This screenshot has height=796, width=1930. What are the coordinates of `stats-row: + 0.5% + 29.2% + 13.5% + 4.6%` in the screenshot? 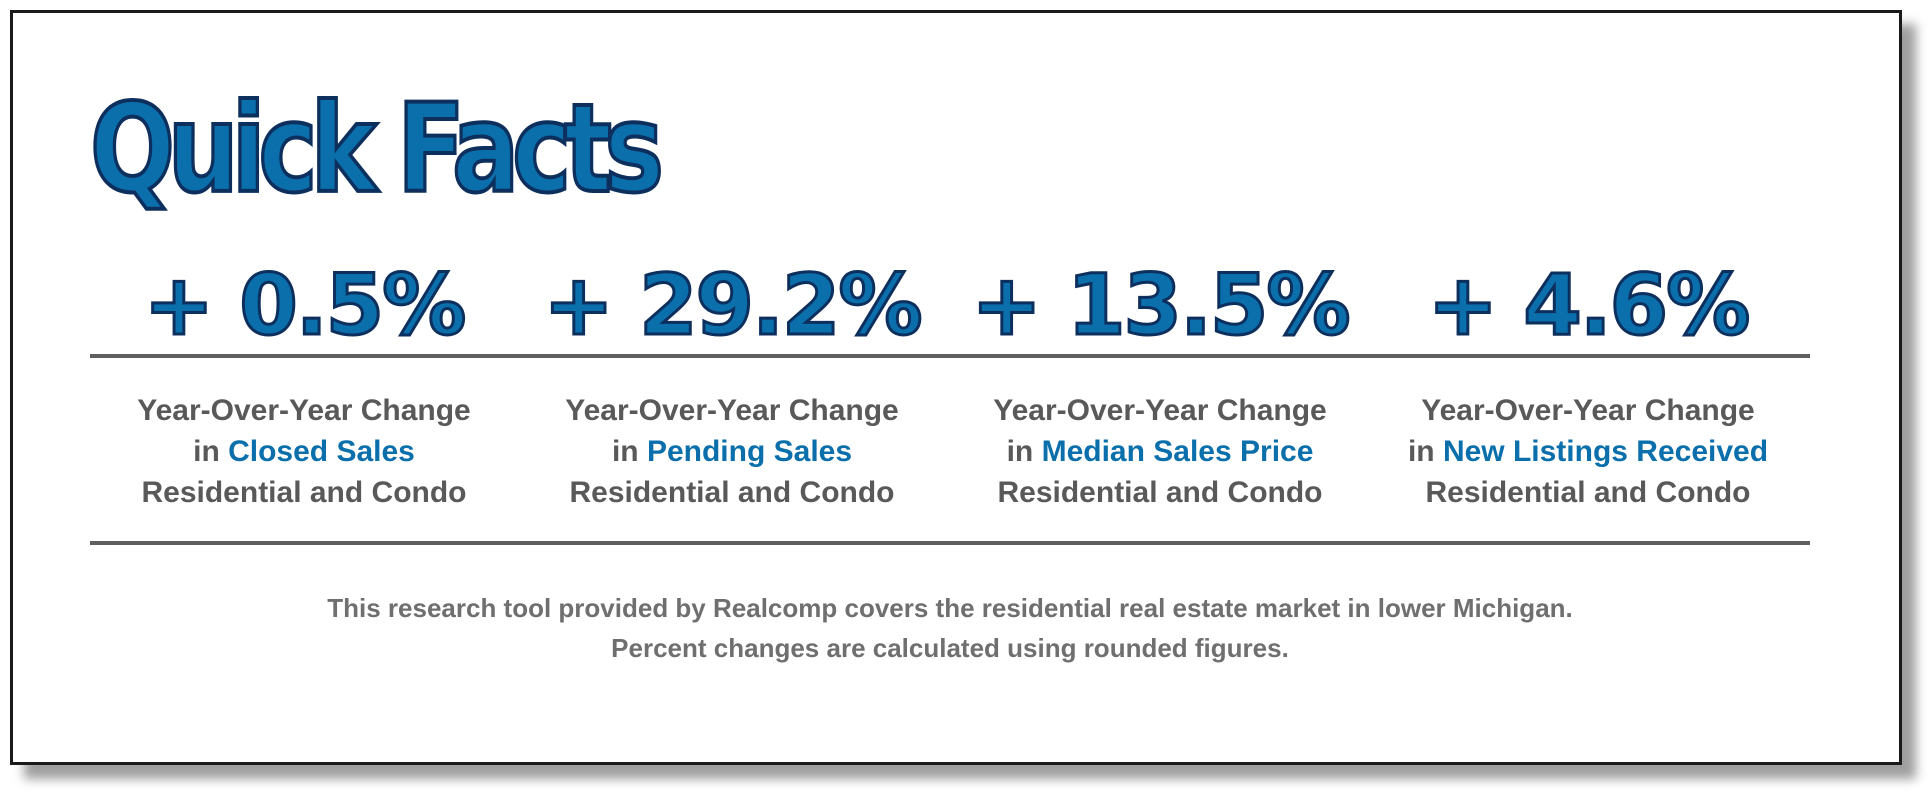 It's located at (946, 305).